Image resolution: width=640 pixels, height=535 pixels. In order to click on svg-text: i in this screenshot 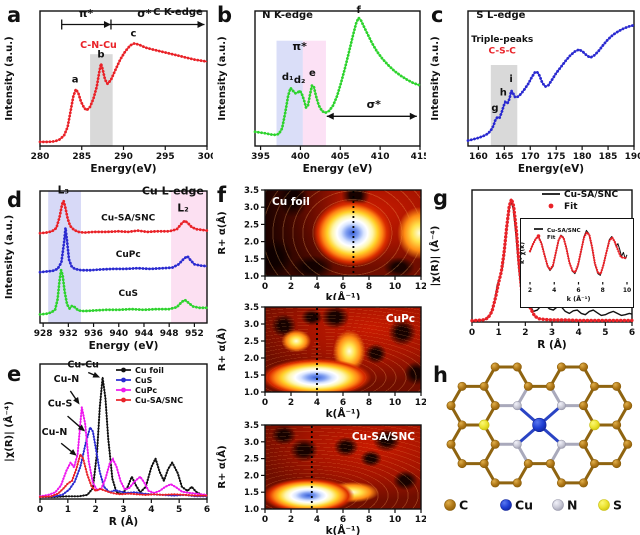, I will do `click(510, 79)`.